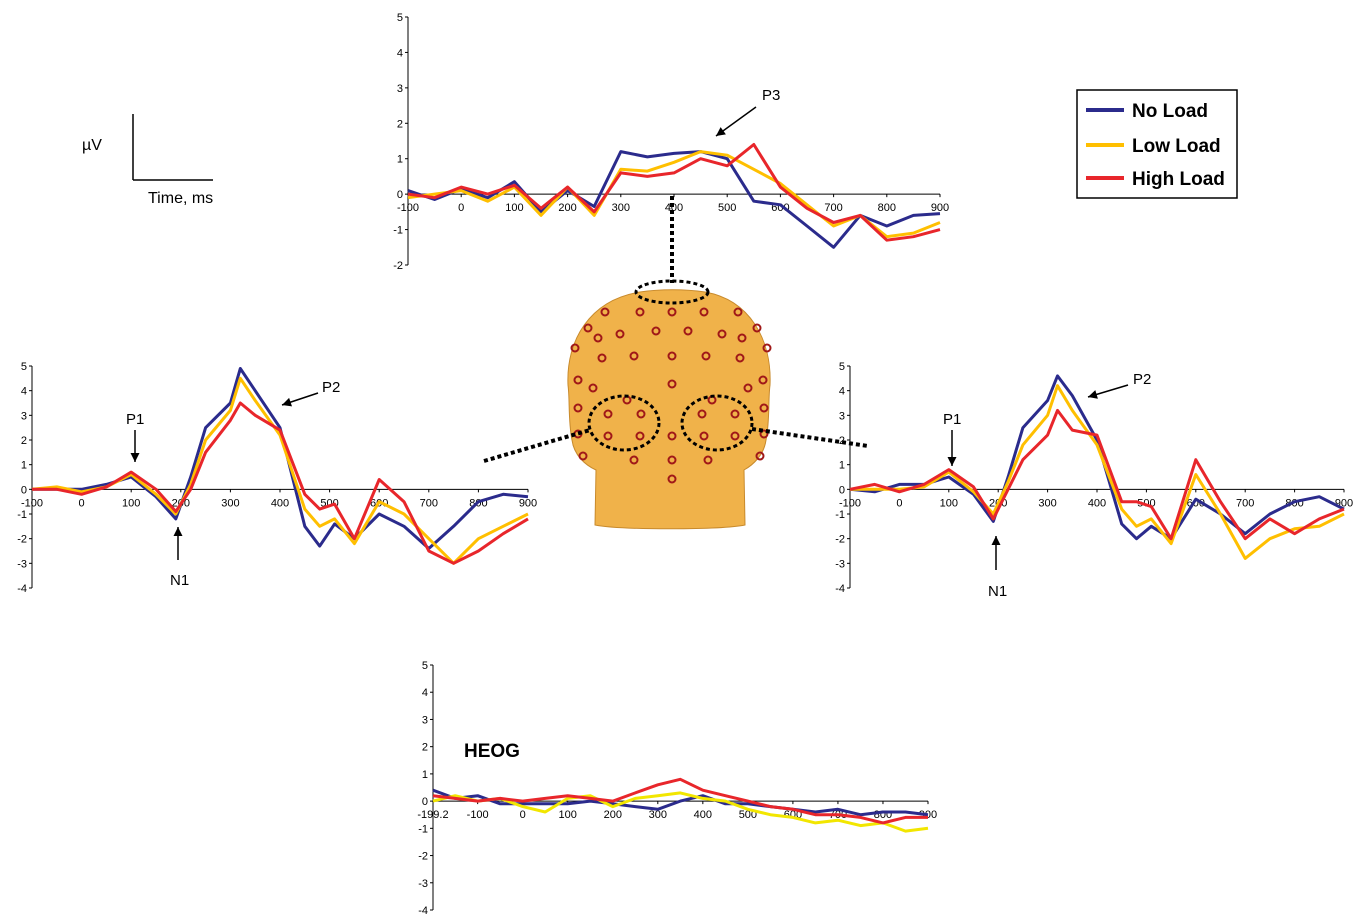 The height and width of the screenshot is (914, 1354). Describe the element at coordinates (425, 775) in the screenshot. I see `y-tick-label: 1` at that location.